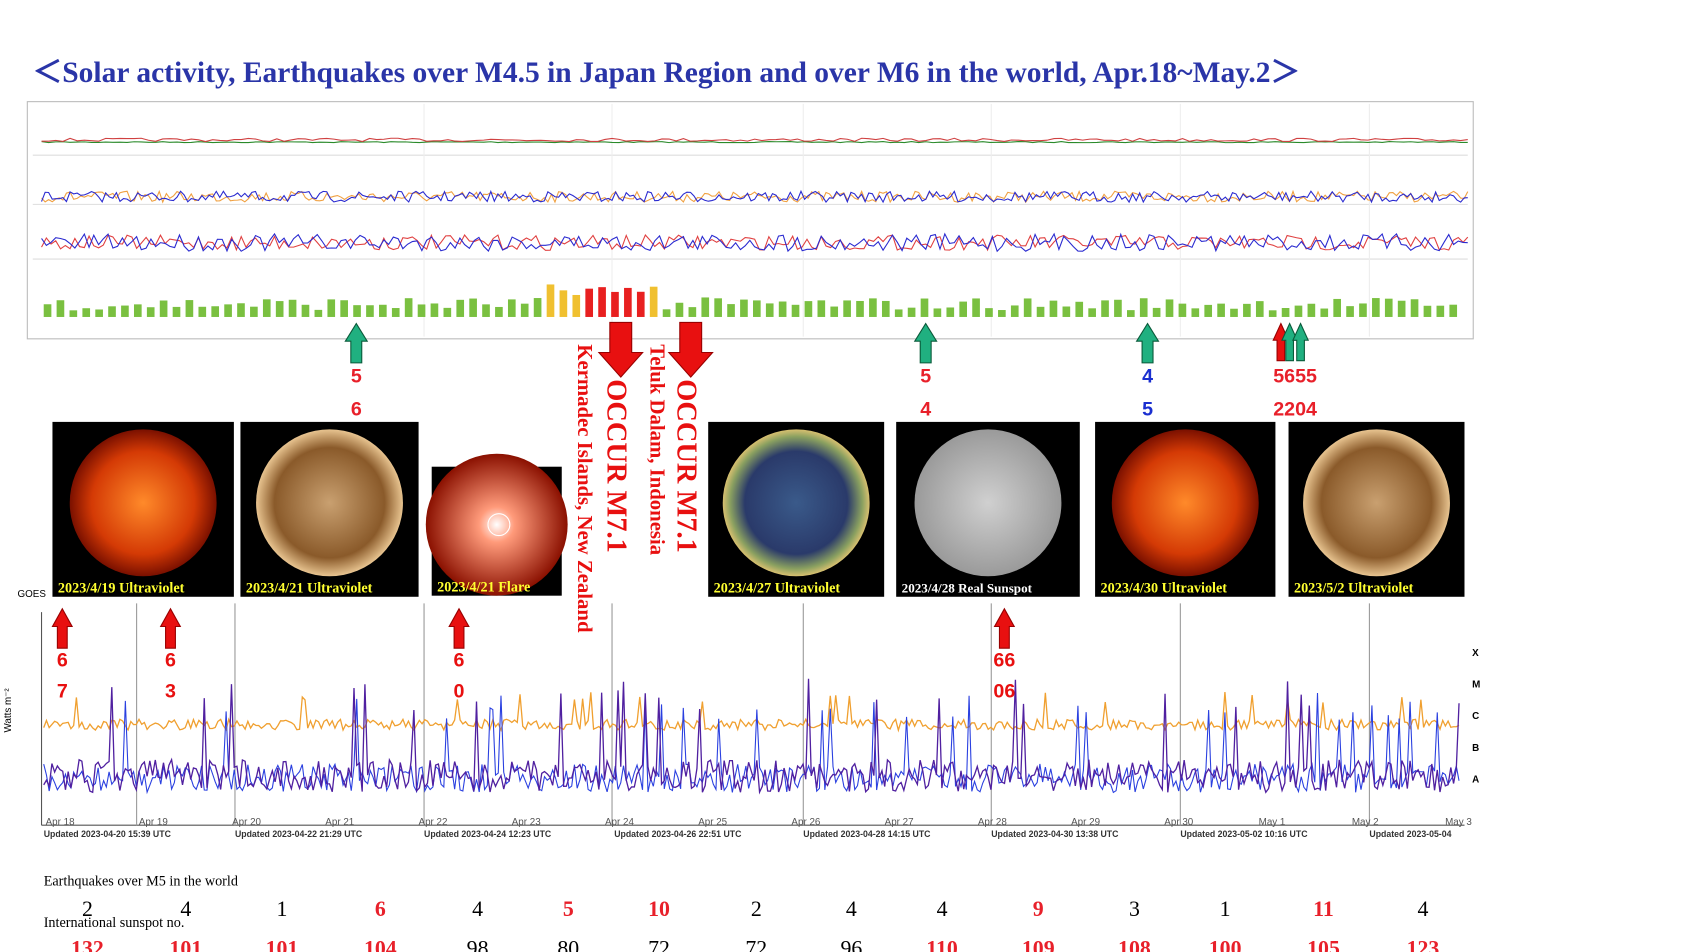 This screenshot has width=1694, height=952. What do you see at coordinates (659, 909) in the screenshot?
I see `earthquake-count: 10` at bounding box center [659, 909].